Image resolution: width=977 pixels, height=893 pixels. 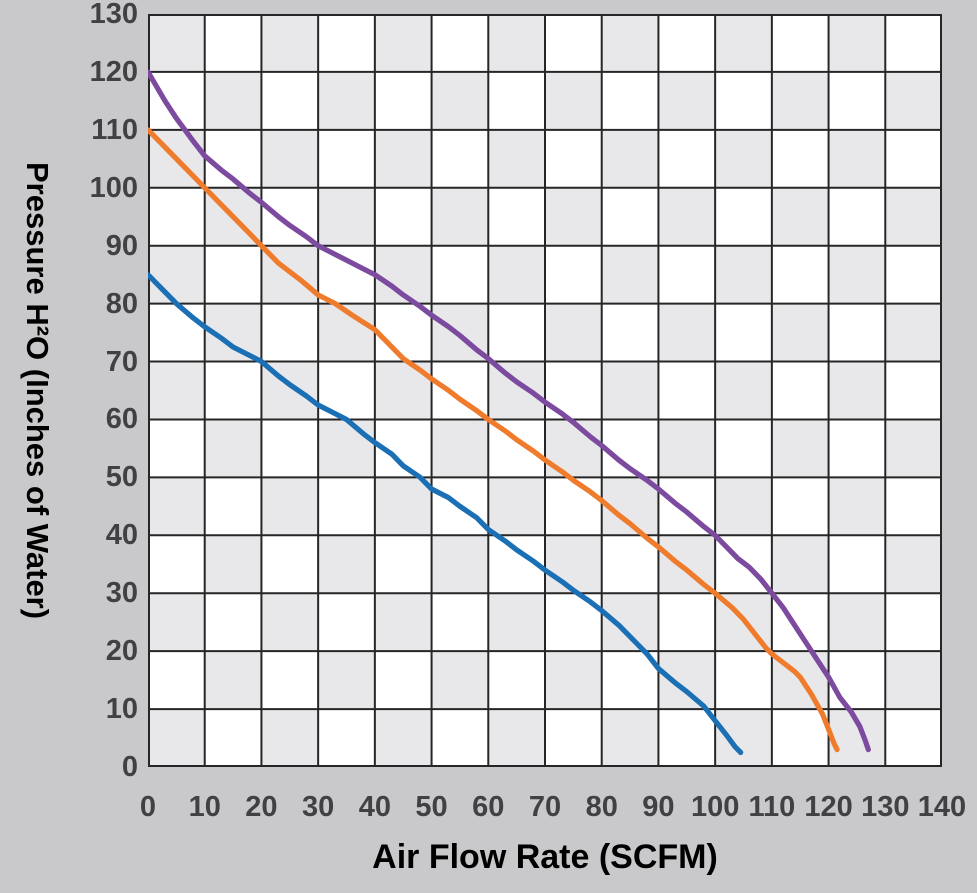 I want to click on x-axis-tick-labels: 0 10 20 30 40 50 60 70 80 90 100 110 120 130 140, so click(x=553, y=810).